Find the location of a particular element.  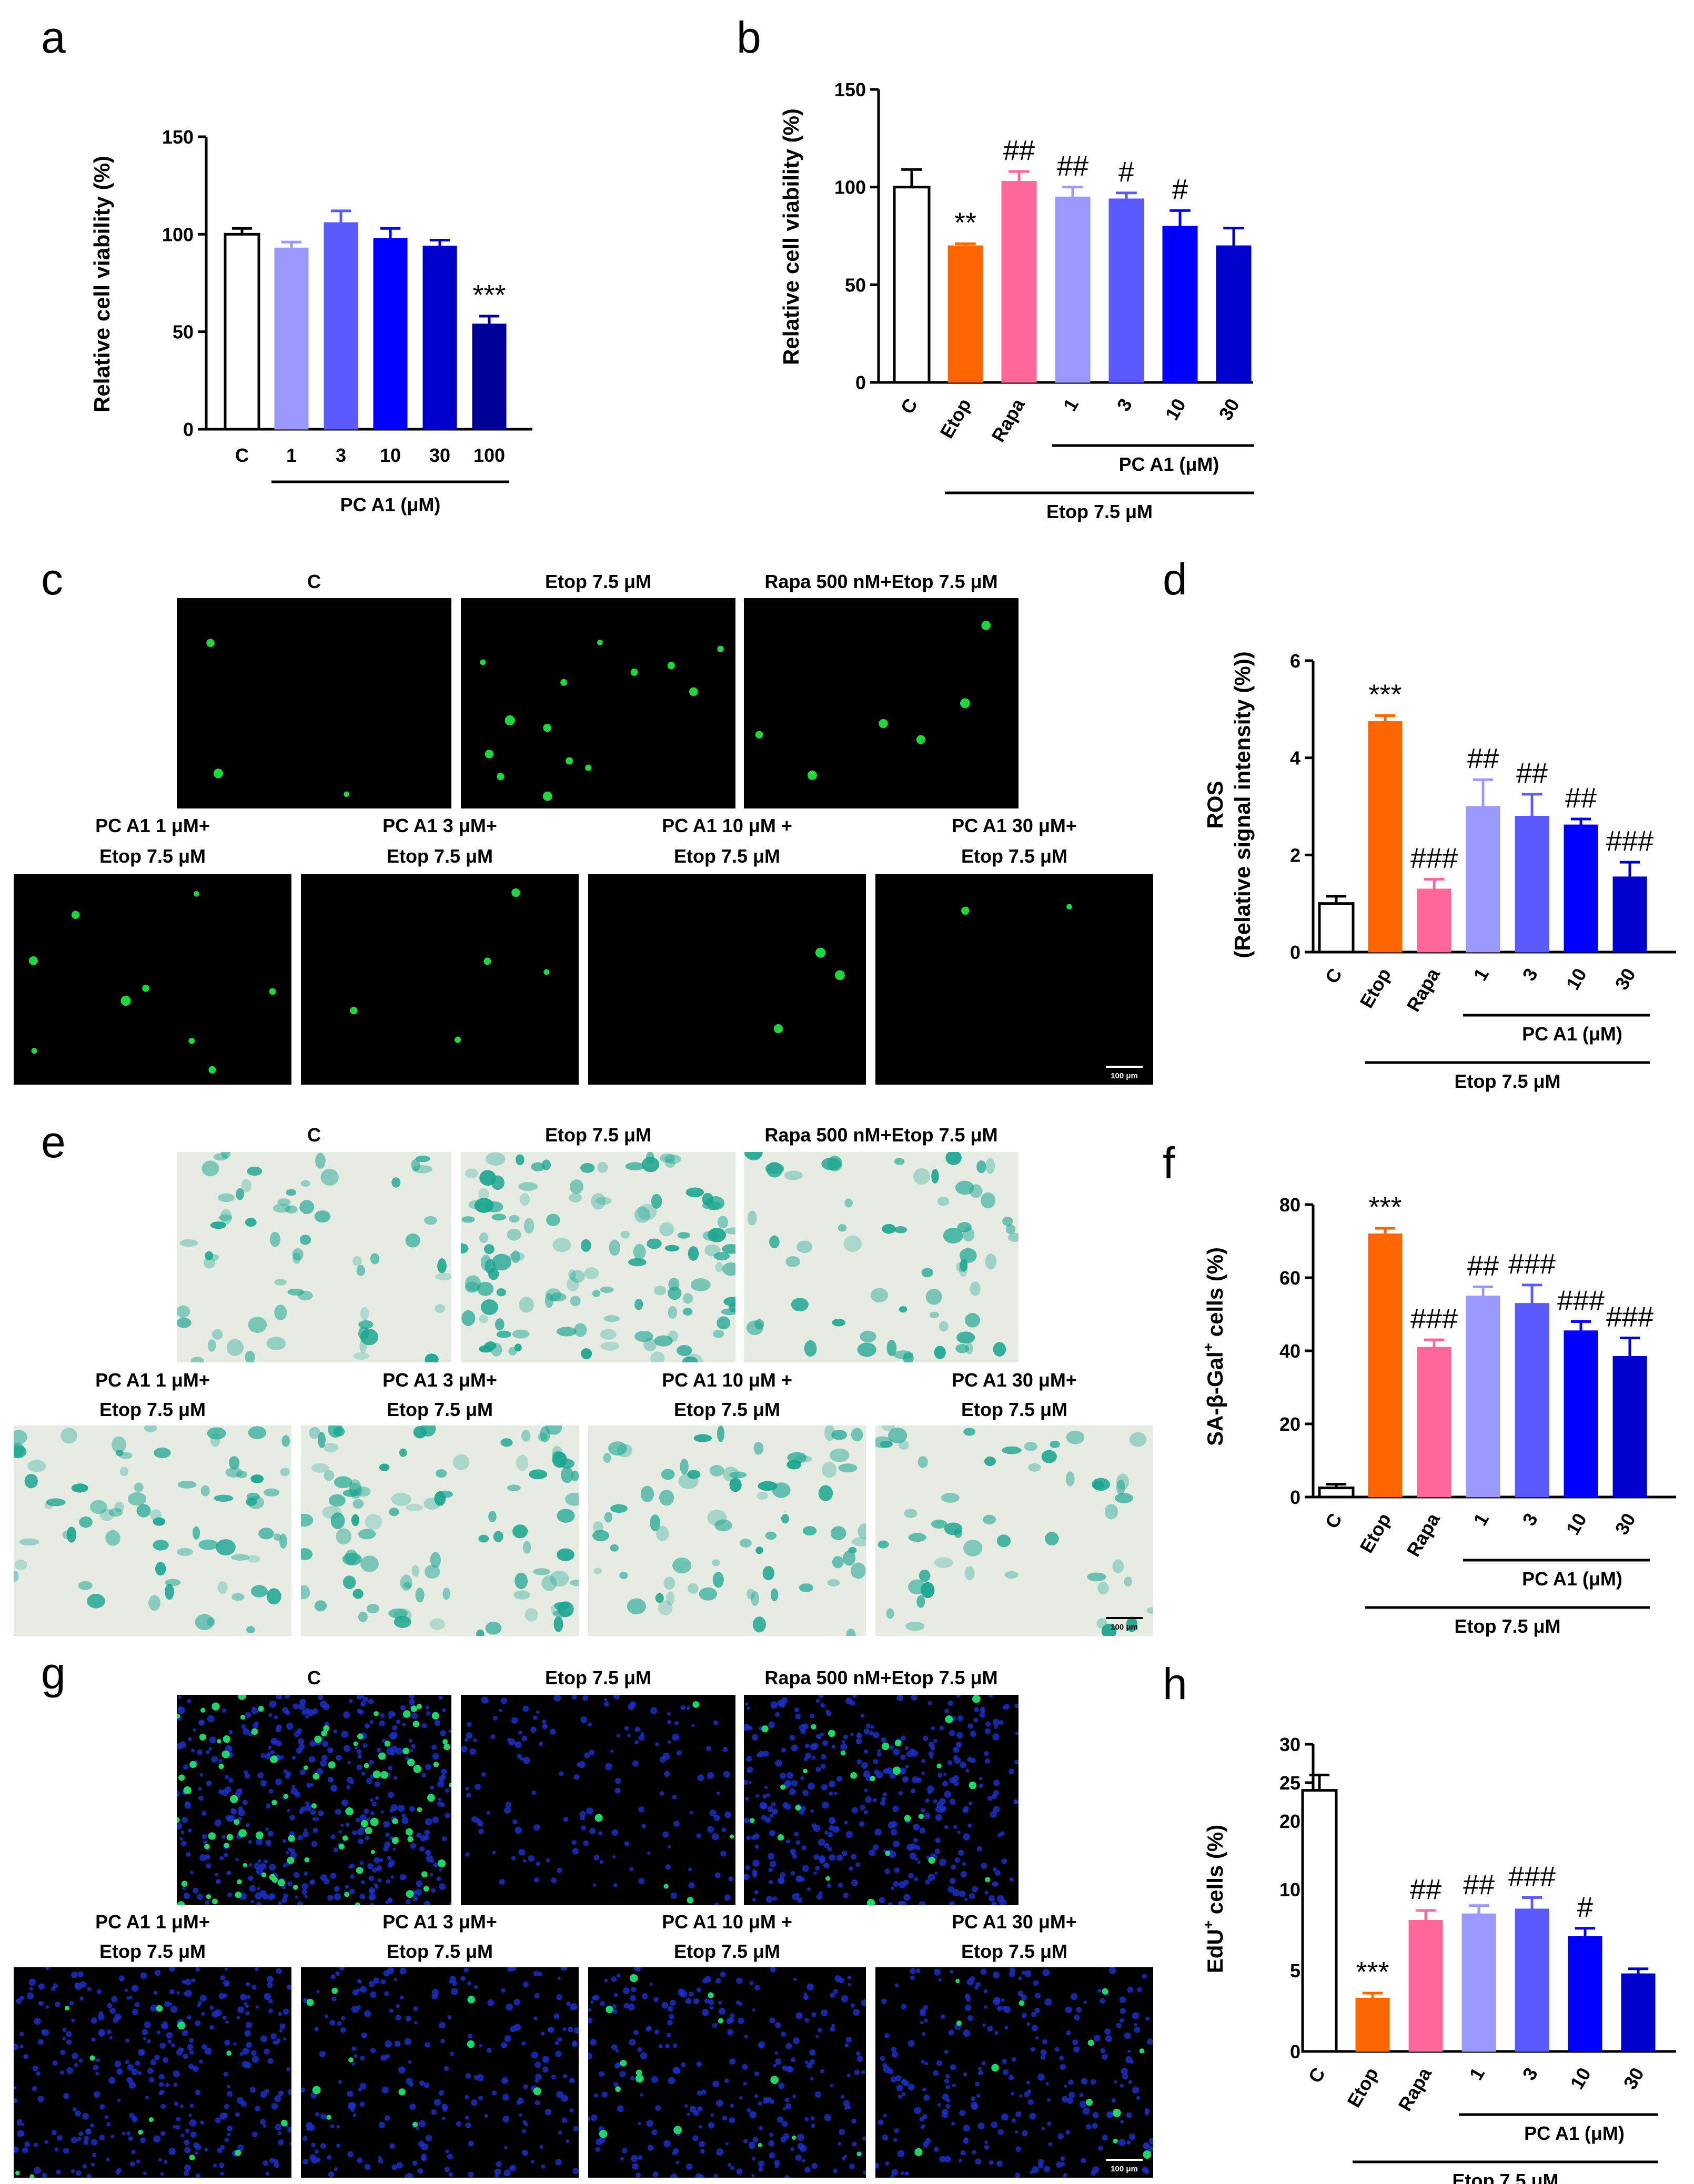

y-tick-label: 60 is located at coordinates (1289, 1278).